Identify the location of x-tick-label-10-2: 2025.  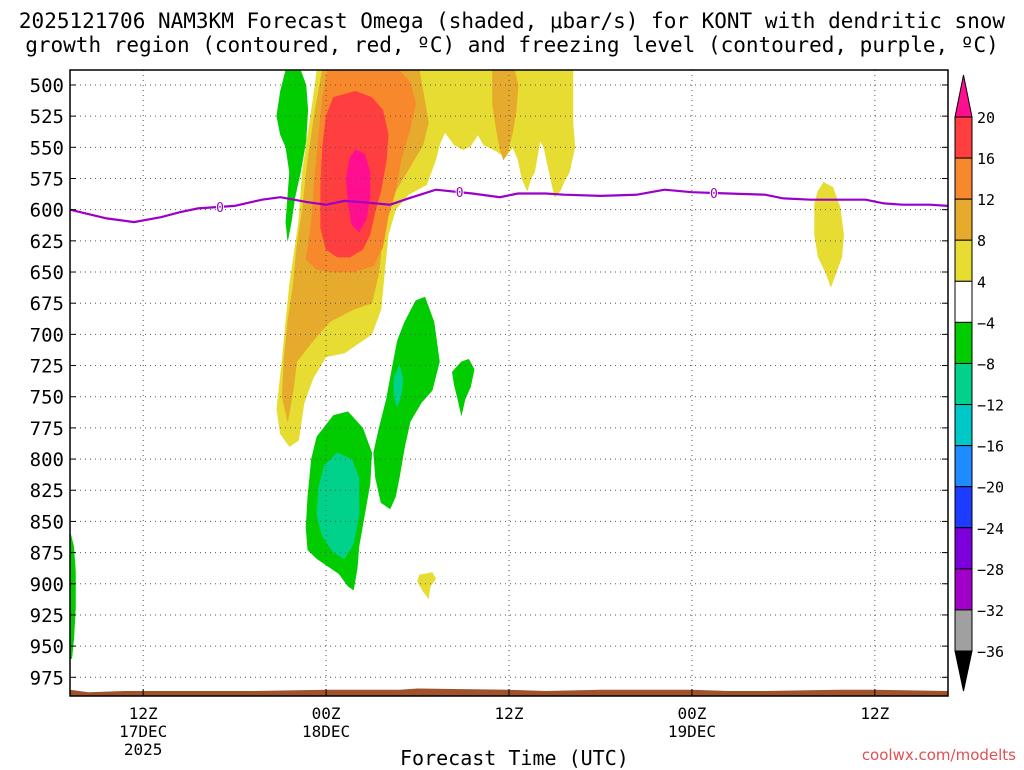
(143, 749).